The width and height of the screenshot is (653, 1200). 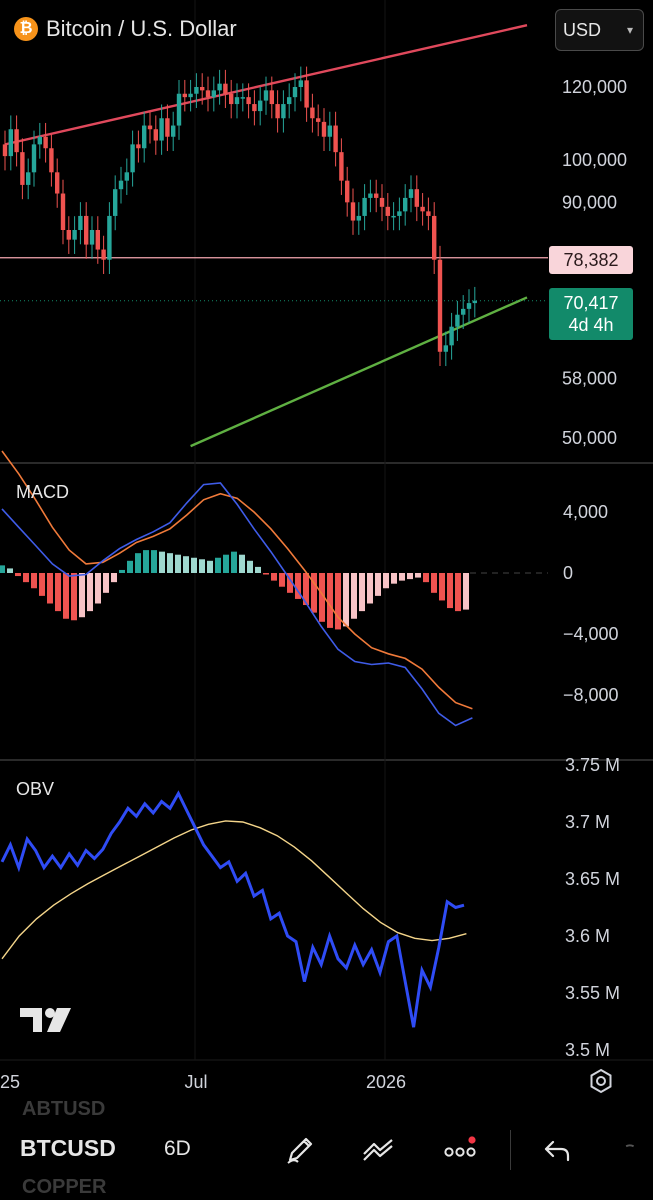 What do you see at coordinates (300, 1150) in the screenshot?
I see `draw-pen-icon` at bounding box center [300, 1150].